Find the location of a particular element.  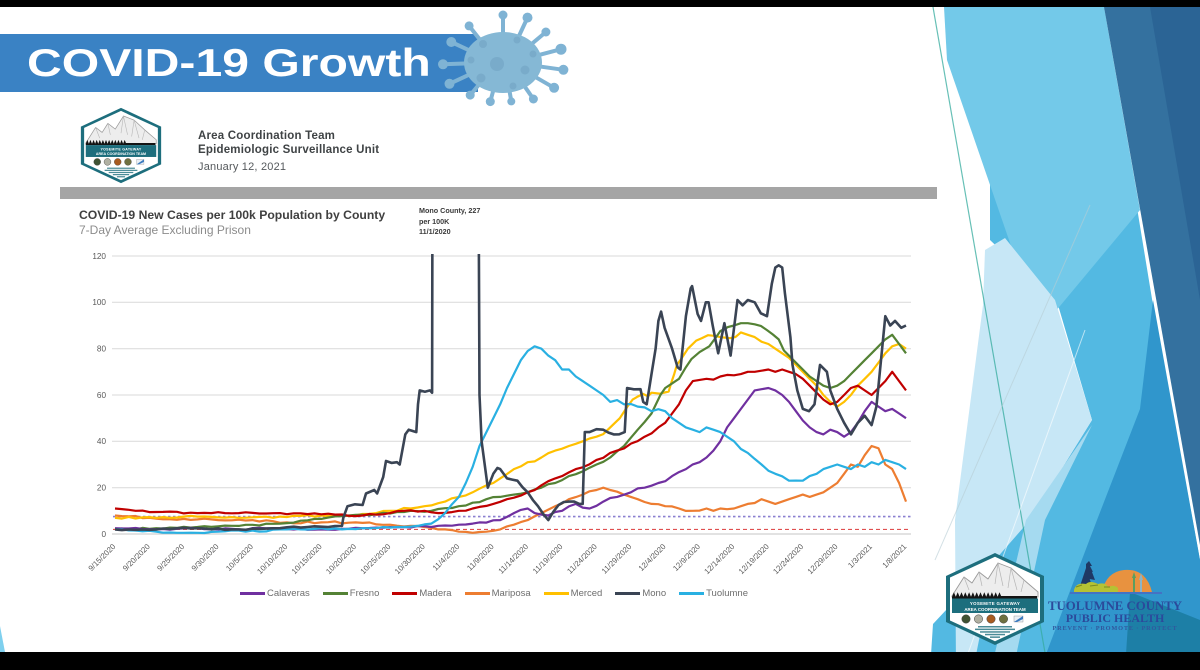

svg-text: 120 is located at coordinates (99, 256).